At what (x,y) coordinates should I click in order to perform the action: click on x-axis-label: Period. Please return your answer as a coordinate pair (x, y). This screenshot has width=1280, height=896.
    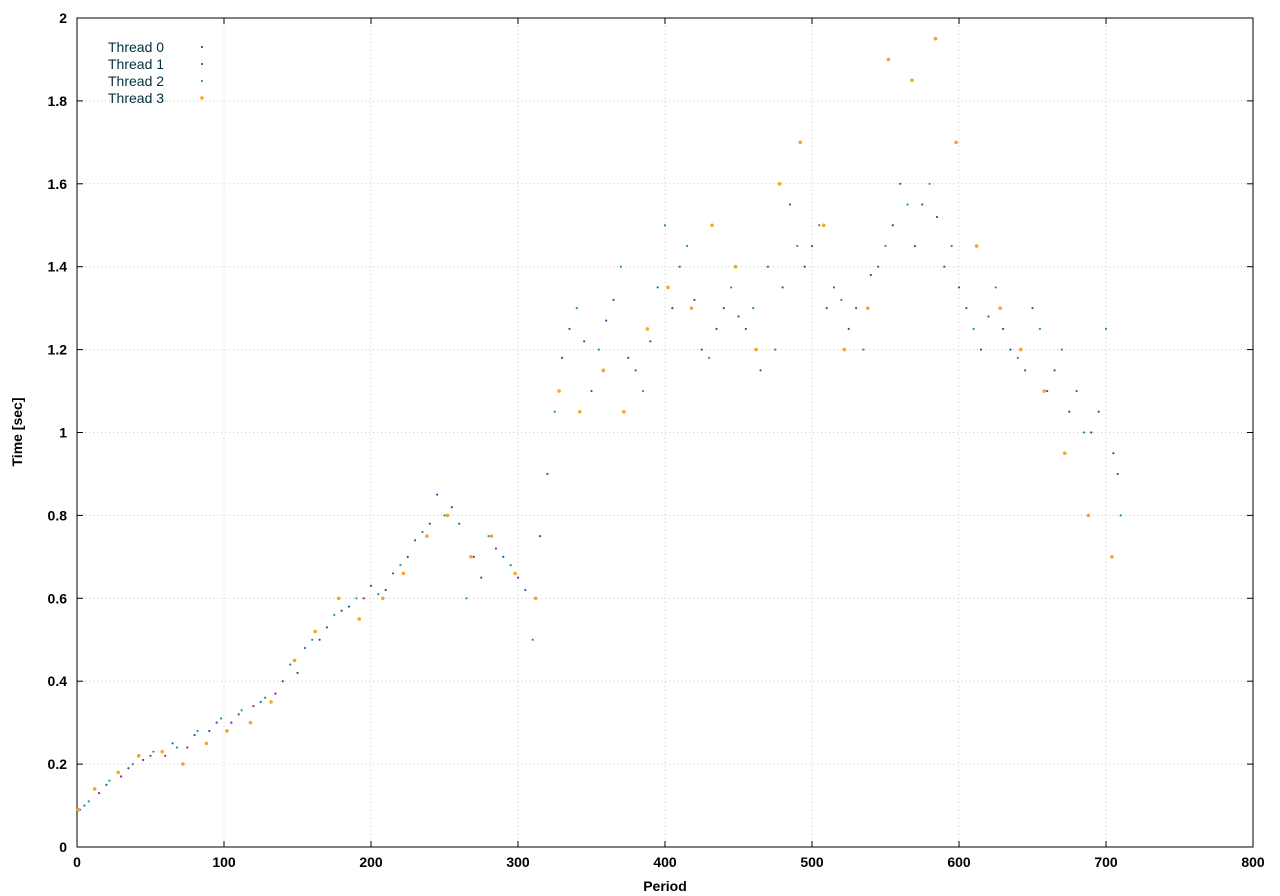
    Looking at the image, I should click on (665, 886).